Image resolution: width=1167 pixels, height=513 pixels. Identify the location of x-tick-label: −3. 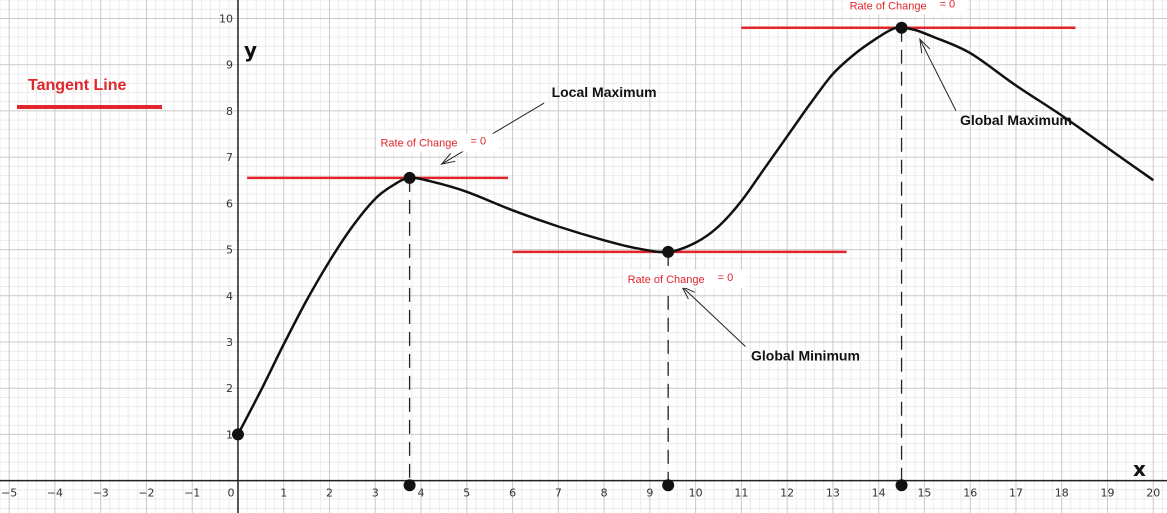
(101, 493).